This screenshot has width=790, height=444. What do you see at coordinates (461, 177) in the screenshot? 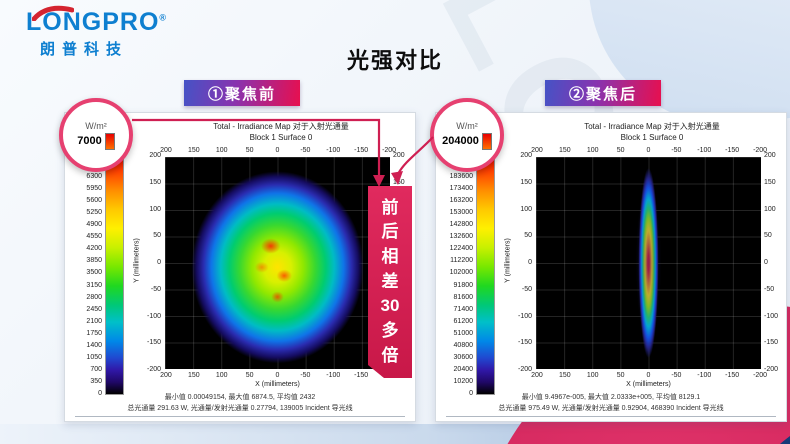
I see `cbar-tick: 183600` at bounding box center [461, 177].